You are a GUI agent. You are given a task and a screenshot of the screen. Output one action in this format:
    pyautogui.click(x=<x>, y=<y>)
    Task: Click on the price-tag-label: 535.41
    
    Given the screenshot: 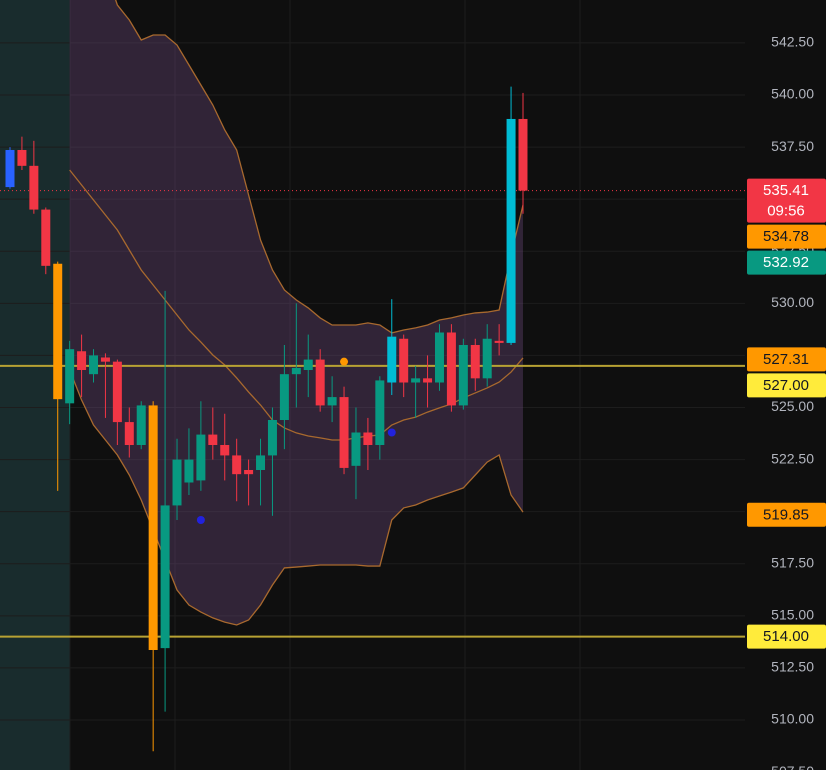 What is the action you would take?
    pyautogui.click(x=786, y=190)
    